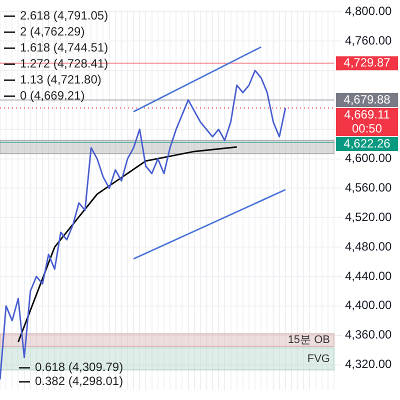 This screenshot has width=400, height=400. What do you see at coordinates (52, 31) in the screenshot?
I see `annotation: 2 (4,762.29)` at bounding box center [52, 31].